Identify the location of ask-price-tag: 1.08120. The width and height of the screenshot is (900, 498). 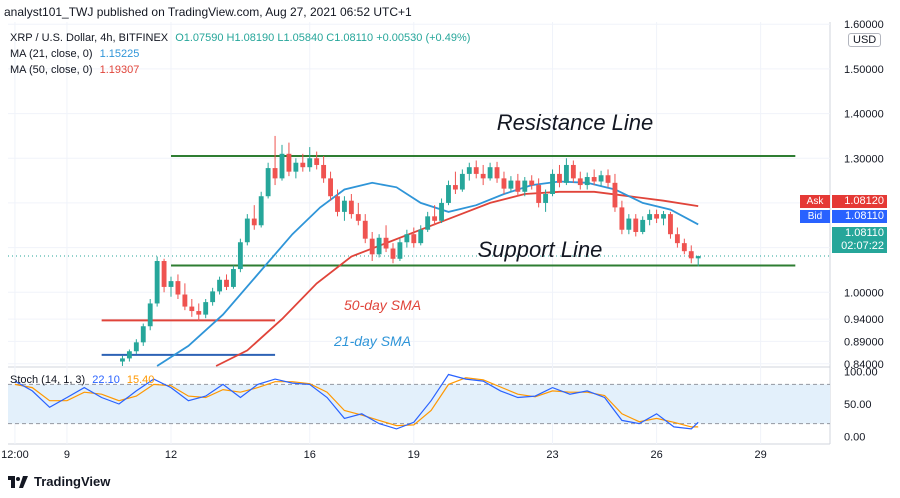
(859, 201).